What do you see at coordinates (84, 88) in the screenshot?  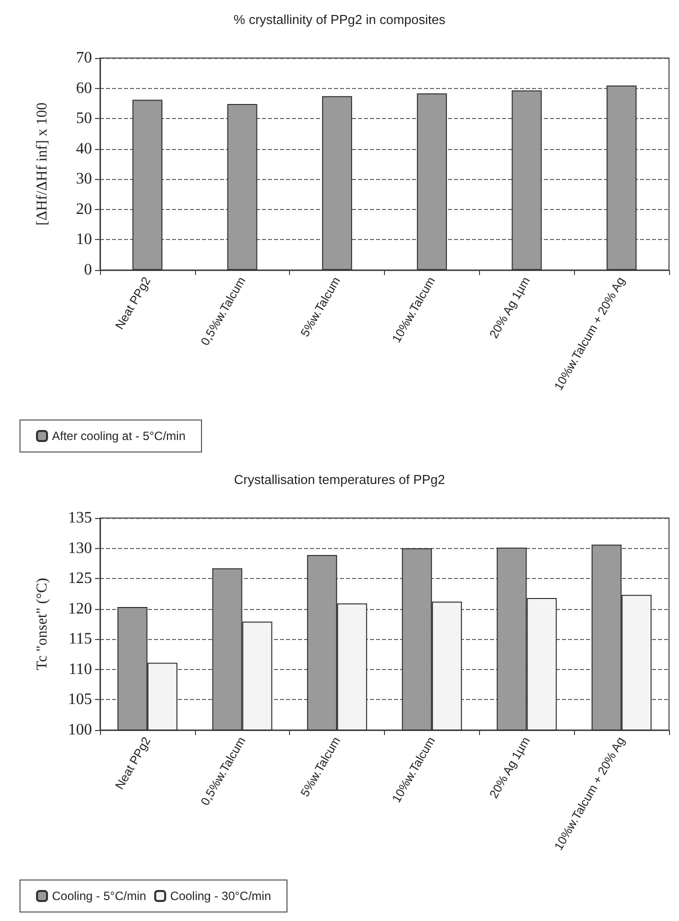 I see `y-tick-label: 60` at bounding box center [84, 88].